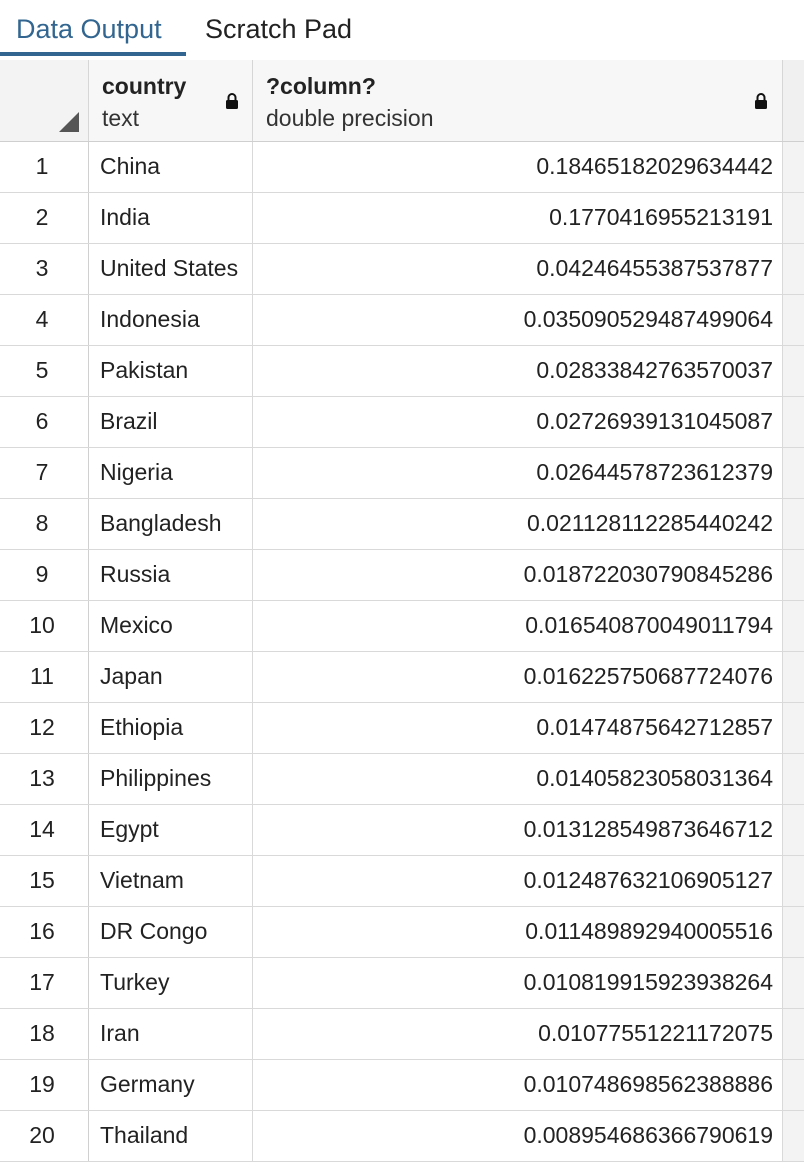 The image size is (804, 1162). Describe the element at coordinates (44, 932) in the screenshot. I see `row-number: 16` at that location.